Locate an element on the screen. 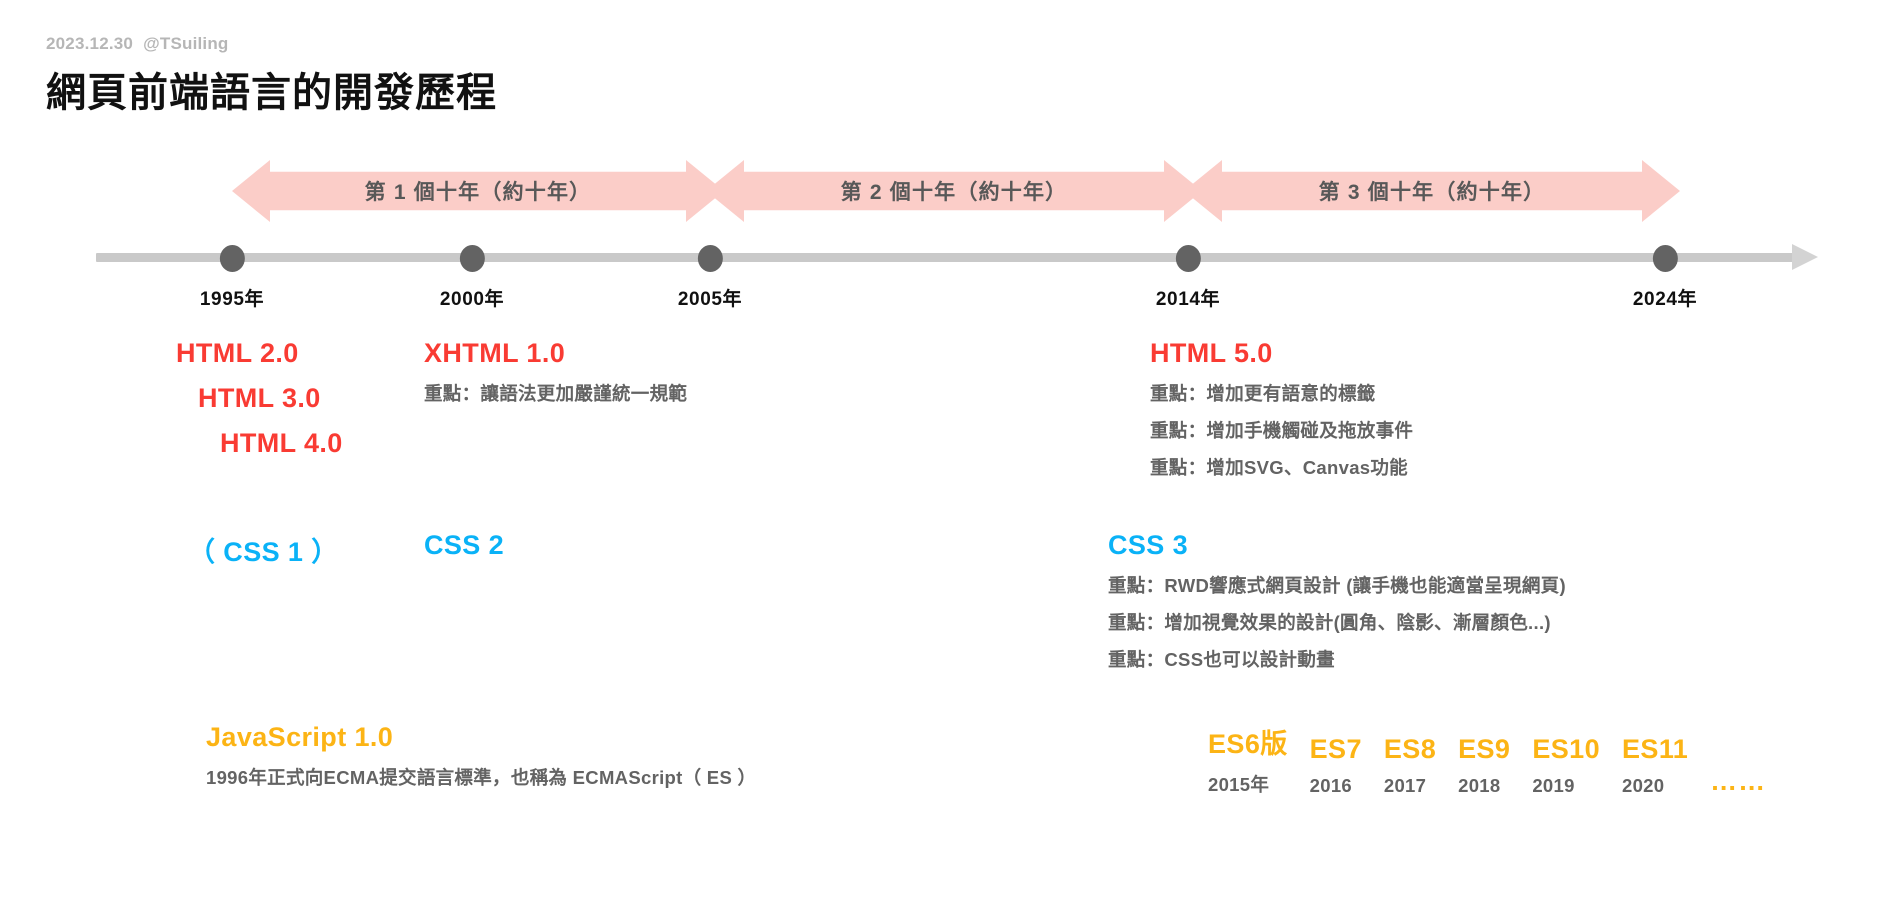 The height and width of the screenshot is (900, 1900). decade-label-1: 第 1 個十年（約十年） is located at coordinates (478, 192).